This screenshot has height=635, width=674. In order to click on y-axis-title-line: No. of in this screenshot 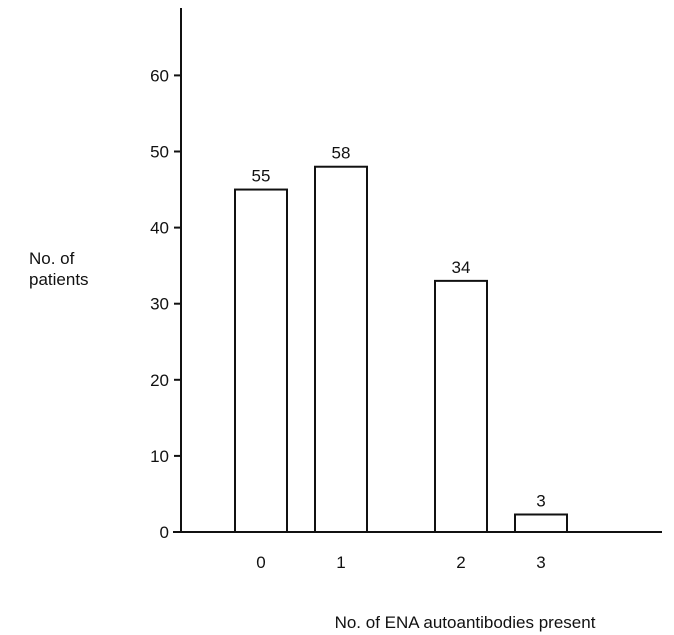, I will do `click(52, 258)`.